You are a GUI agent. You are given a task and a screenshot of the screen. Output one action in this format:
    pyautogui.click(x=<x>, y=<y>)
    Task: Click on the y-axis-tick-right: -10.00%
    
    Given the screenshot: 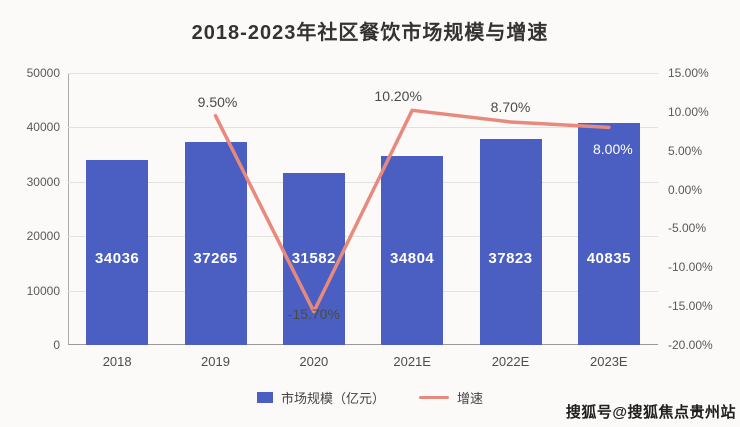 What is the action you would take?
    pyautogui.click(x=690, y=267)
    